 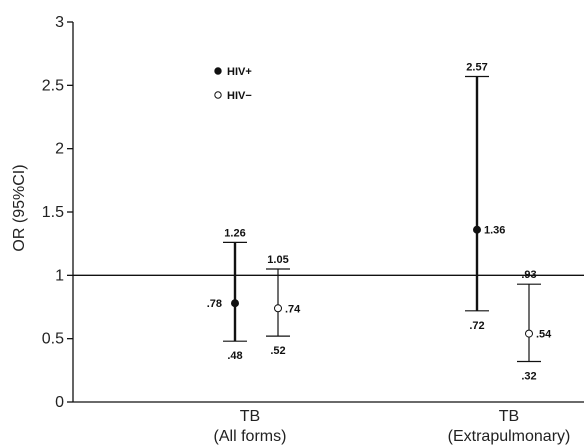 What do you see at coordinates (509, 436) in the screenshot?
I see `x-tick-label: (Extrapulmonary)` at bounding box center [509, 436].